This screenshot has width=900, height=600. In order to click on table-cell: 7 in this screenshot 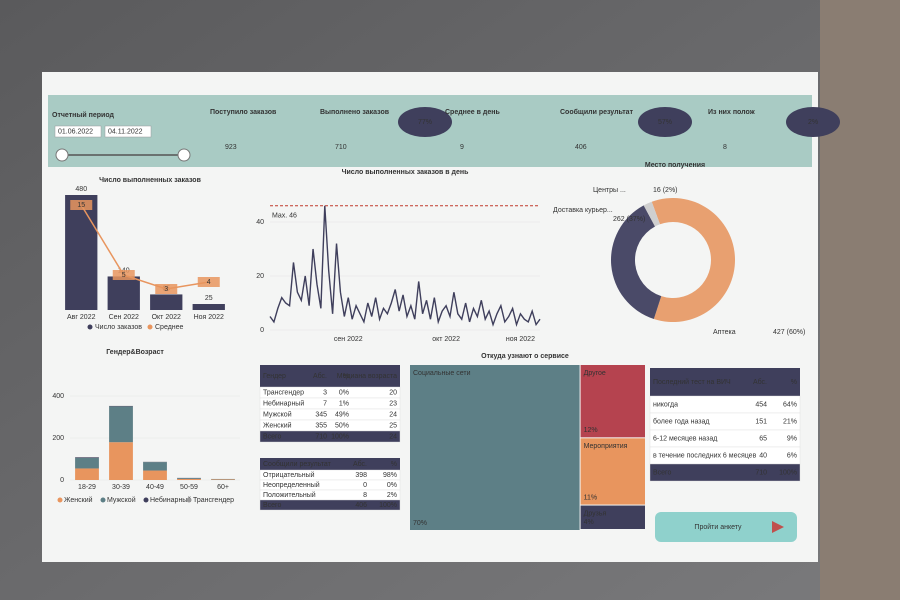, I will do `click(325, 403)`.